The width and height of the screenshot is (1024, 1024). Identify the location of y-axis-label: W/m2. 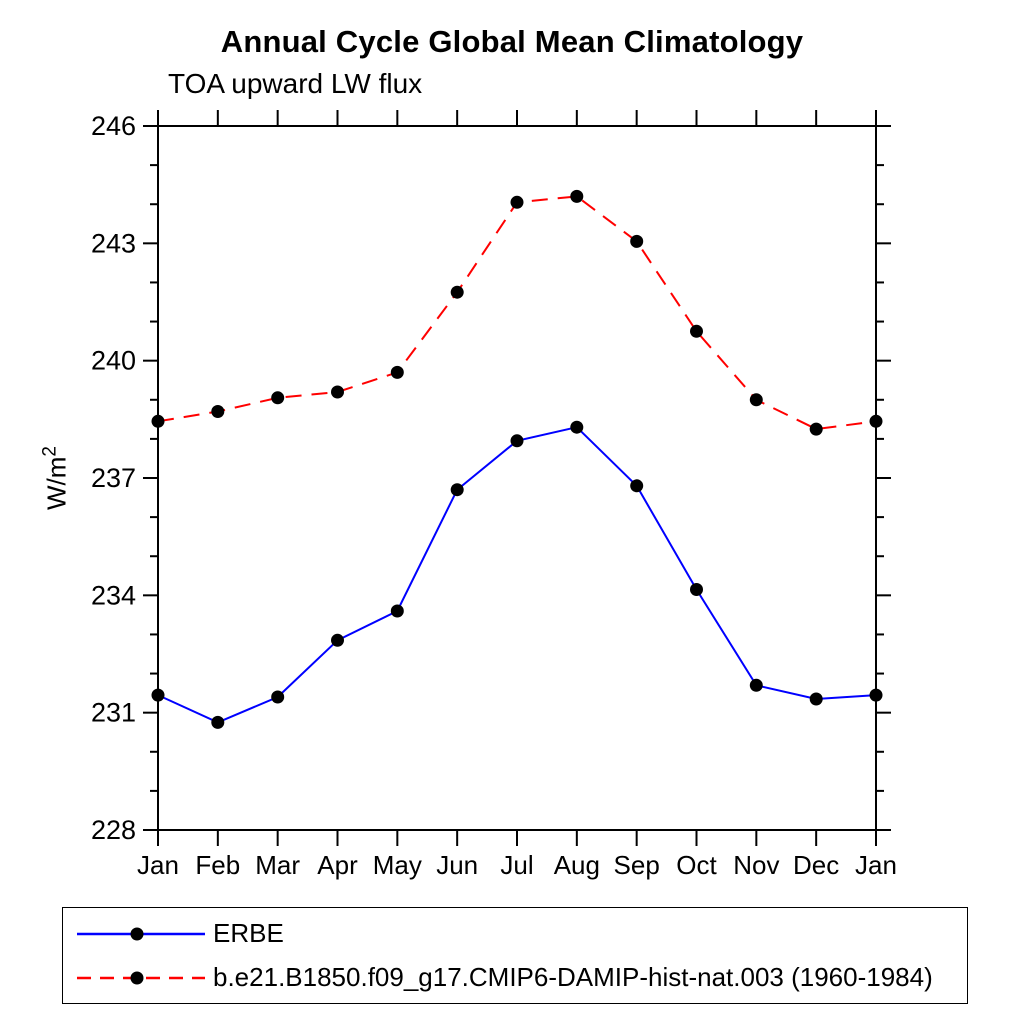
(56, 478).